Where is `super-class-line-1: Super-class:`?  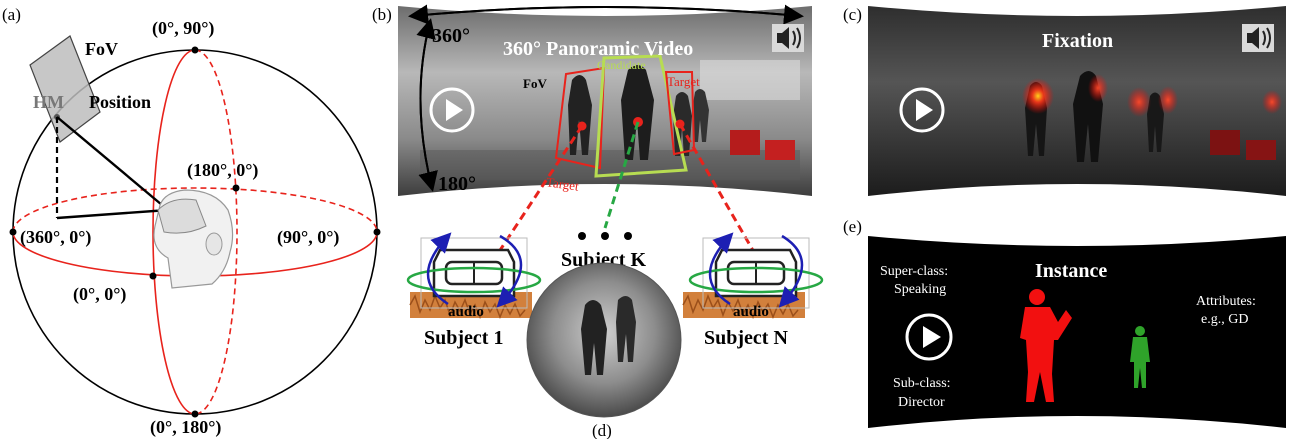 super-class-line-1: Super-class: is located at coordinates (914, 271).